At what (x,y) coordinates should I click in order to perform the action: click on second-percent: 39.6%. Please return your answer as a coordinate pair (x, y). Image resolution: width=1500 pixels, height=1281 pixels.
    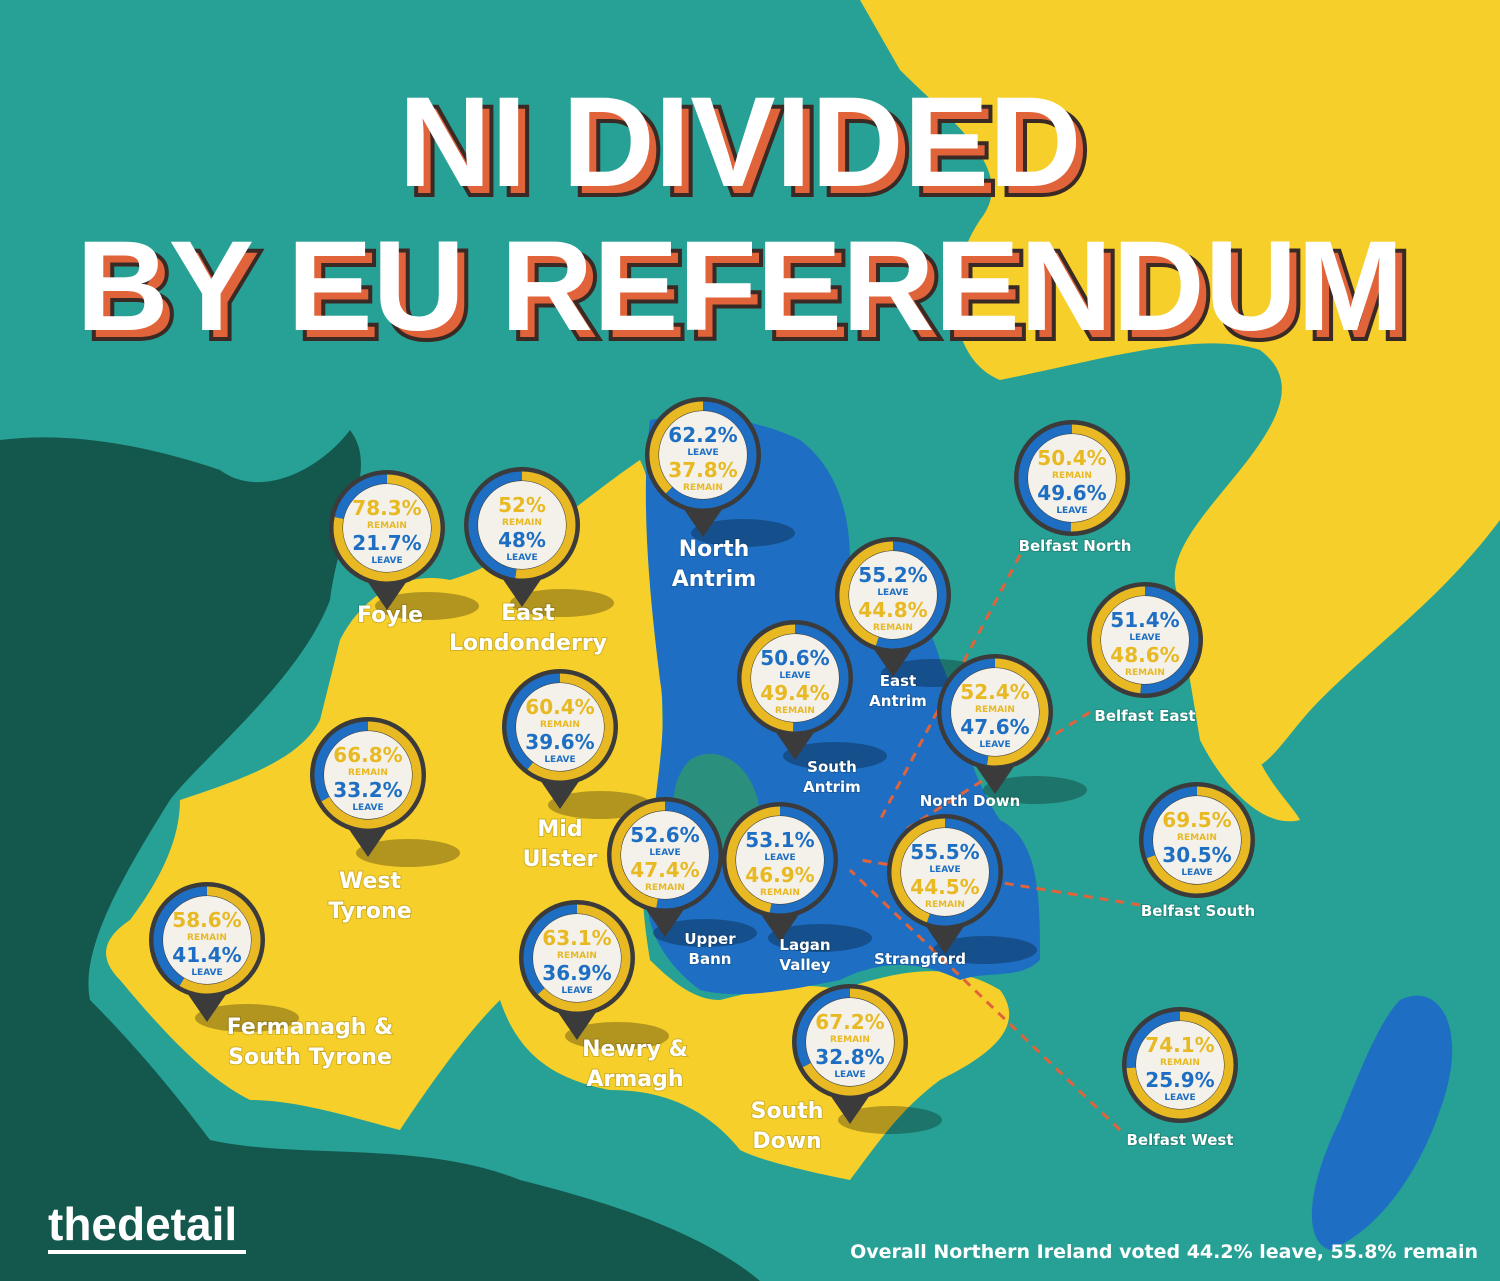
    Looking at the image, I should click on (559, 742).